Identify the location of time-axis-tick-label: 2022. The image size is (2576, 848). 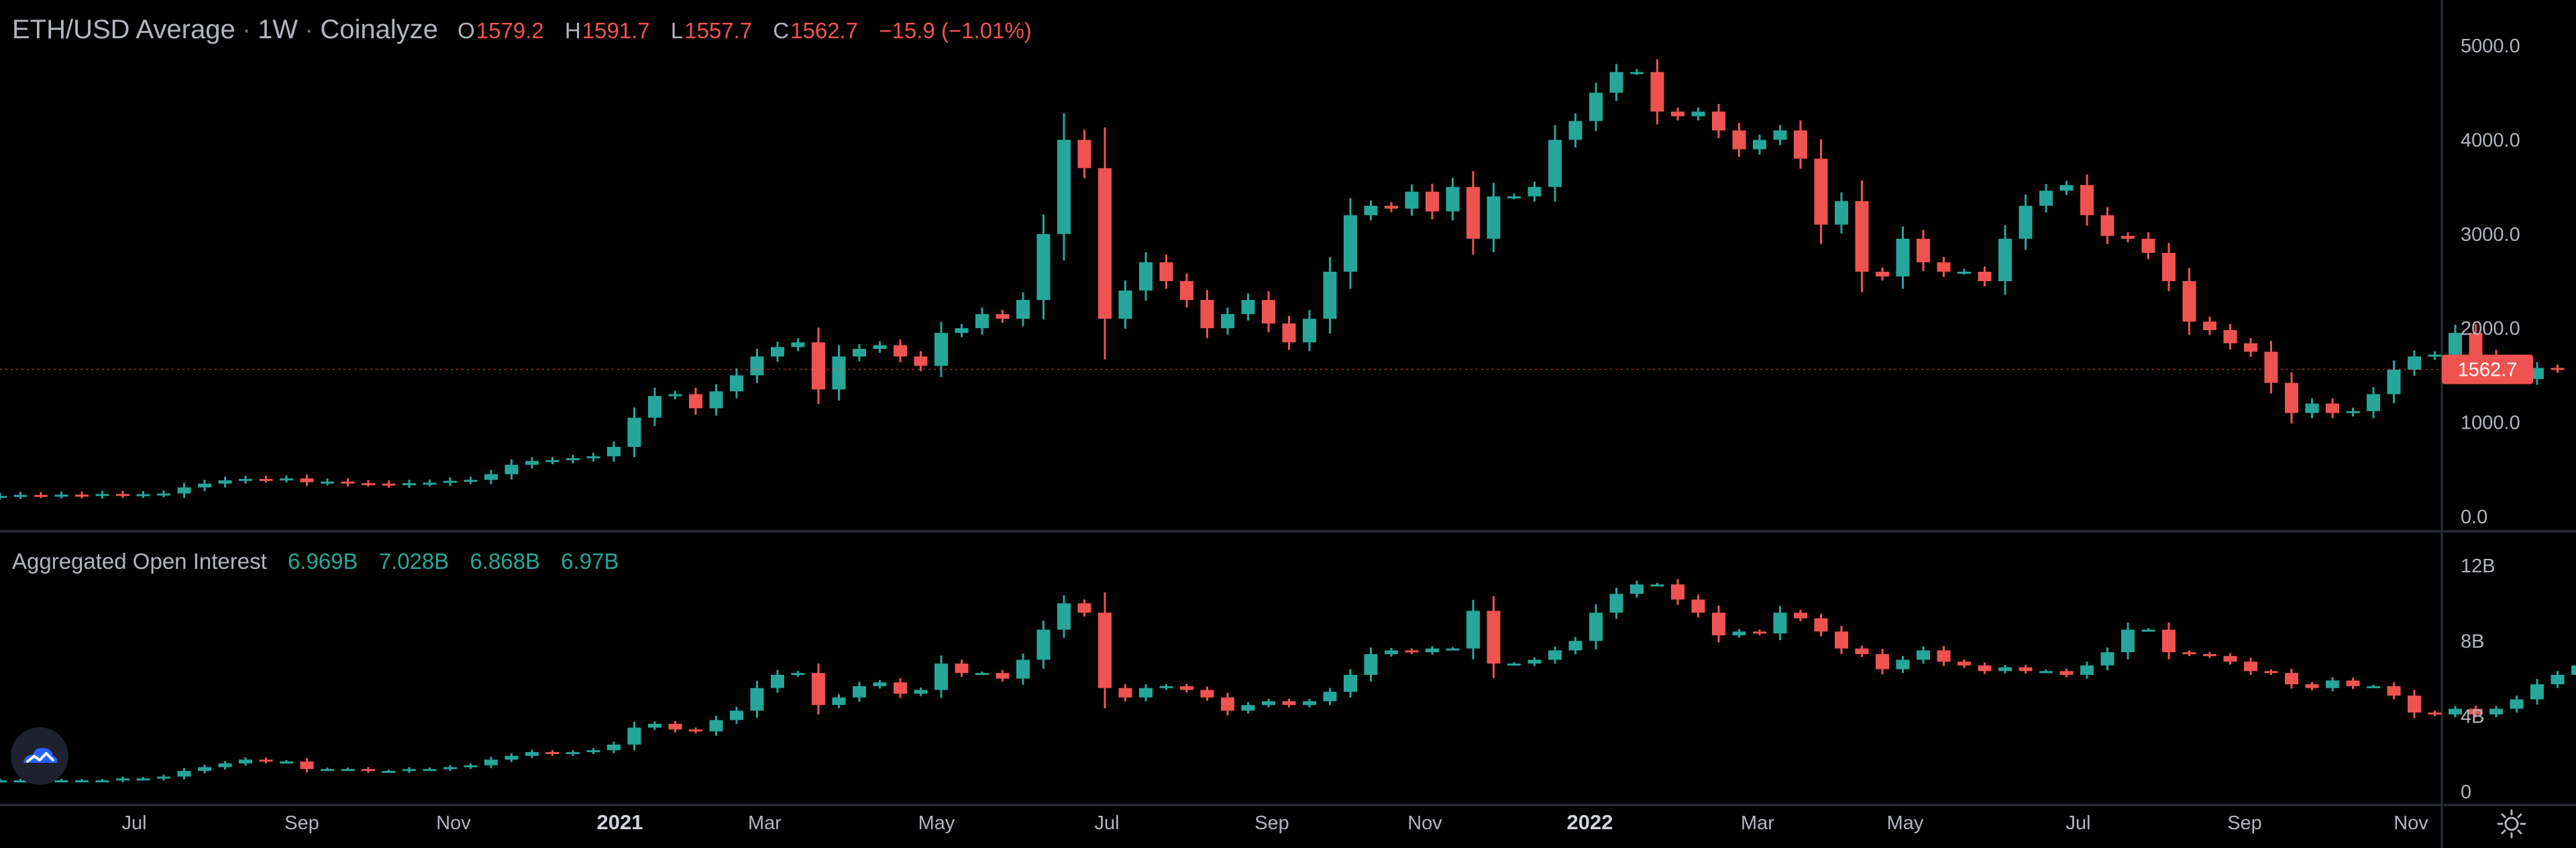
(1590, 822).